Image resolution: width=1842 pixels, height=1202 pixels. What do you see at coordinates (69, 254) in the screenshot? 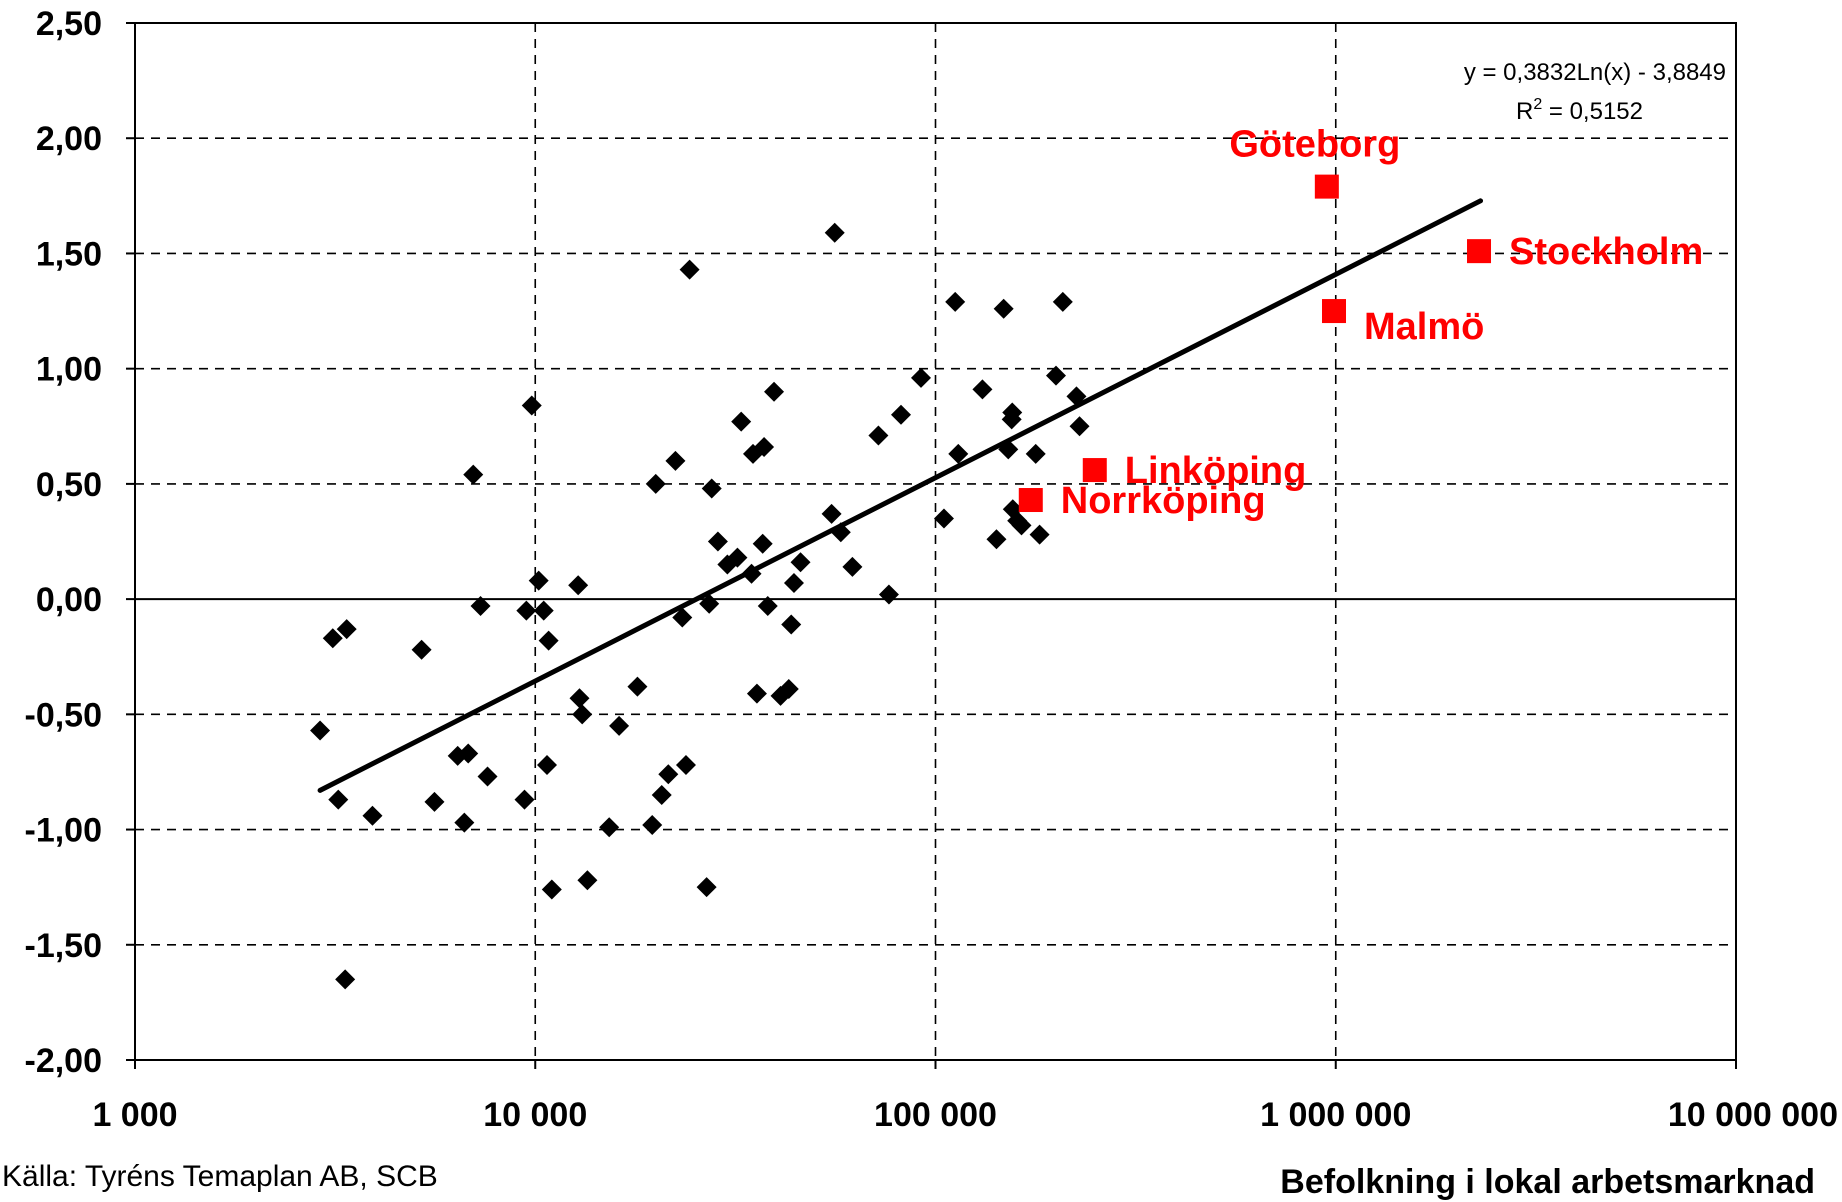
I see `y-tick-label: 1,50` at bounding box center [69, 254].